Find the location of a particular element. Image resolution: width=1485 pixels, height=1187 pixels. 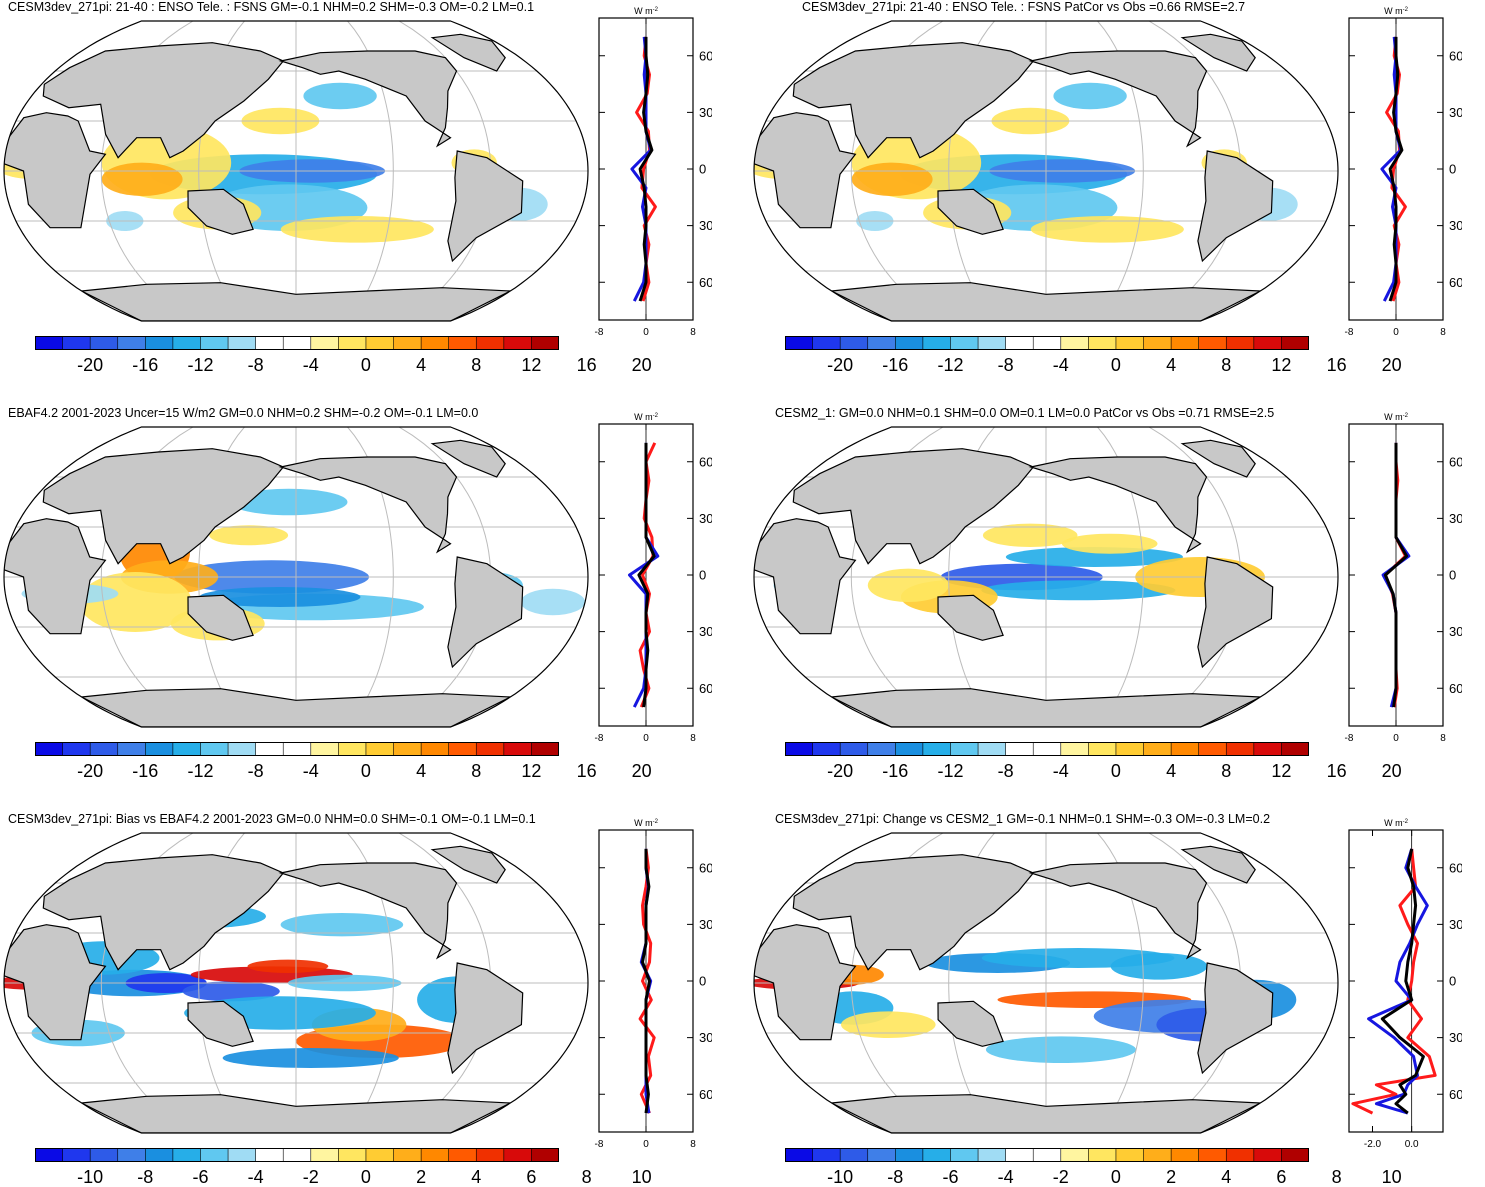

colorbar-label: 16 is located at coordinates (586, 365).